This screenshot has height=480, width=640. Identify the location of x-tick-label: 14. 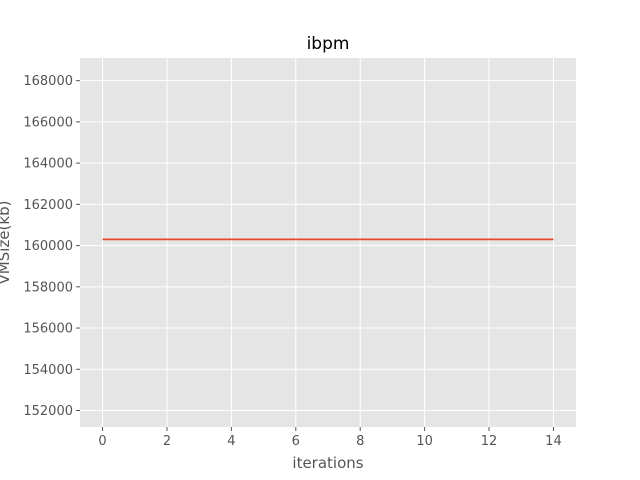
(553, 441).